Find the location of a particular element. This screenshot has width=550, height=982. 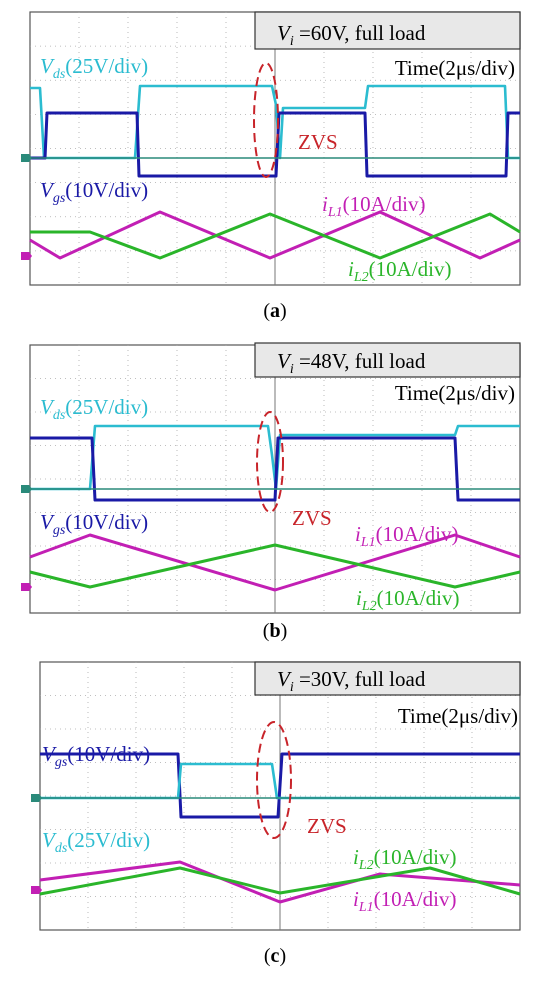

caption-a: (a) is located at coordinates (275, 311).